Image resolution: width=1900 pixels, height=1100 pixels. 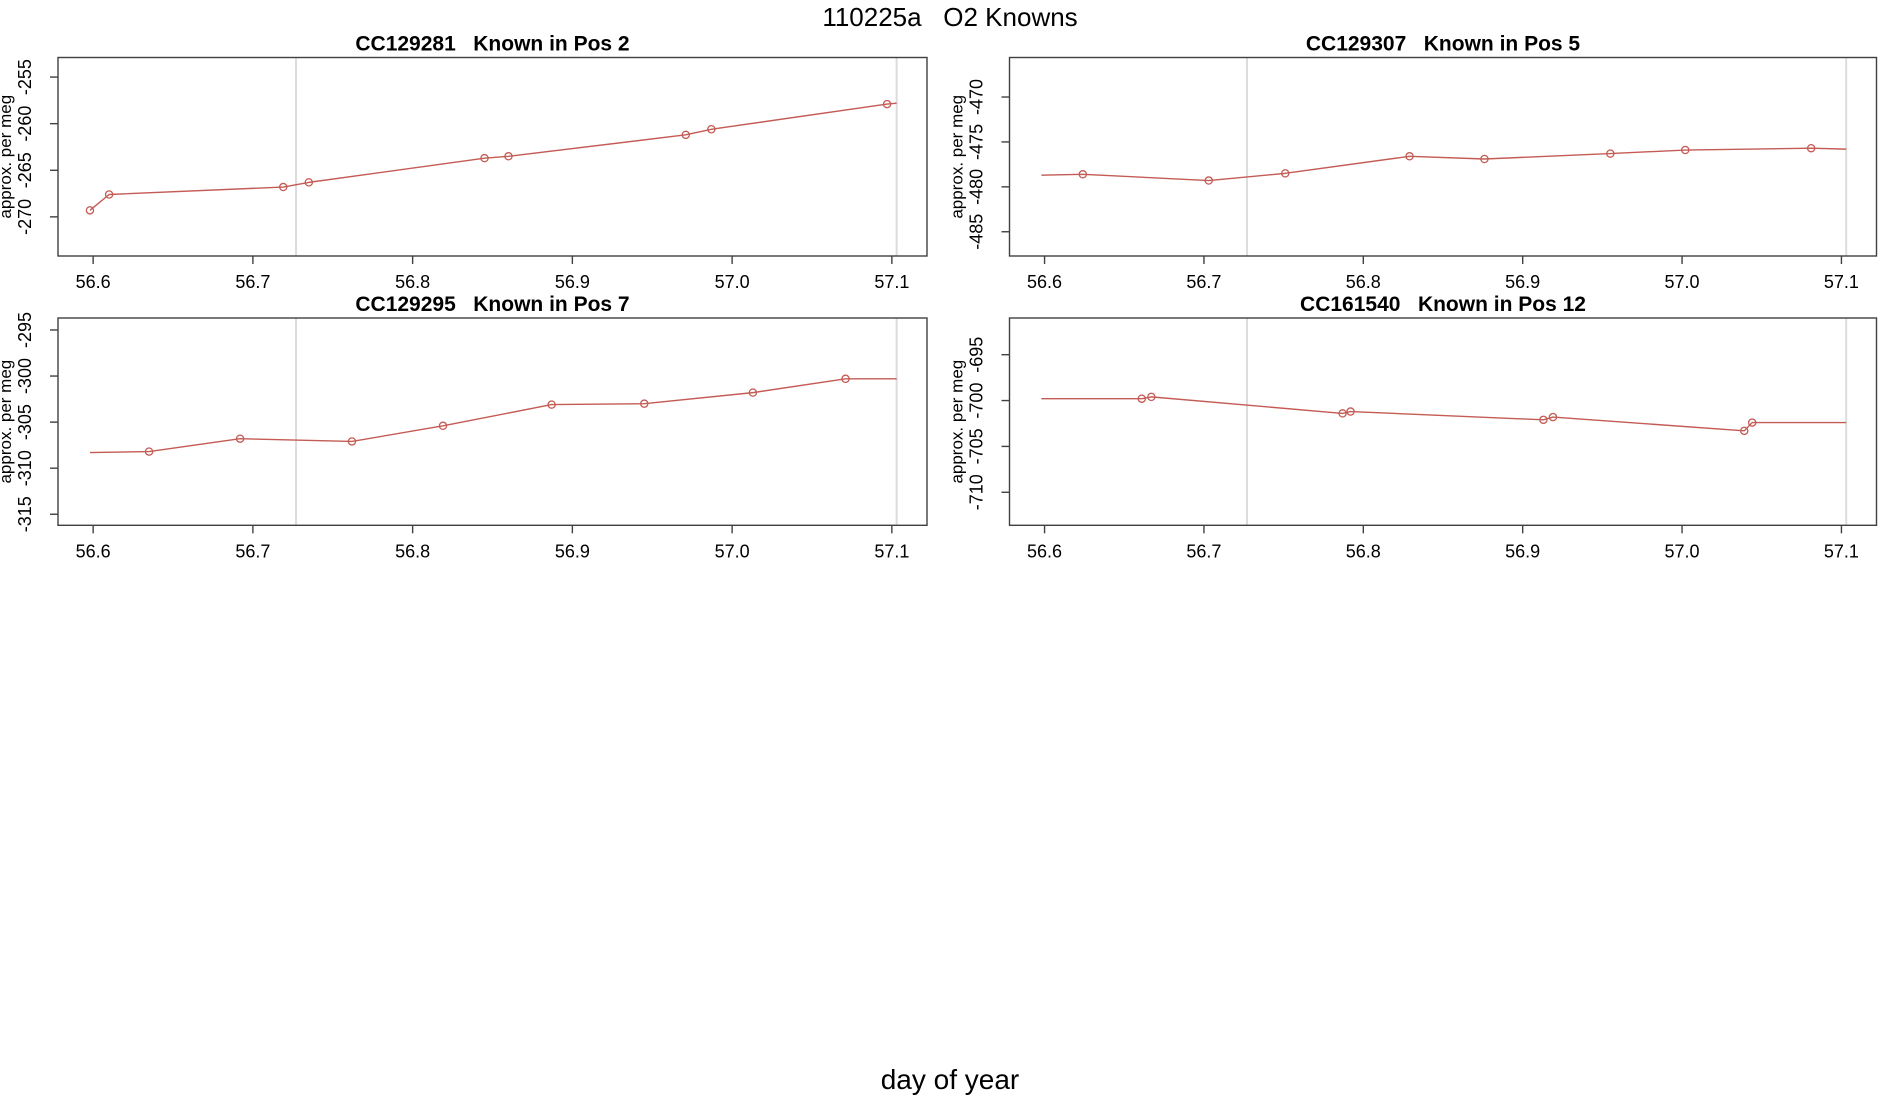 I want to click on y-tick-label: -695, so click(x=977, y=355).